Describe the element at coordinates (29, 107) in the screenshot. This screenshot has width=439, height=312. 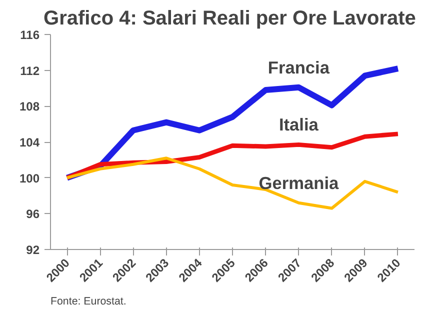
I see `y-tick-label: 108` at that location.